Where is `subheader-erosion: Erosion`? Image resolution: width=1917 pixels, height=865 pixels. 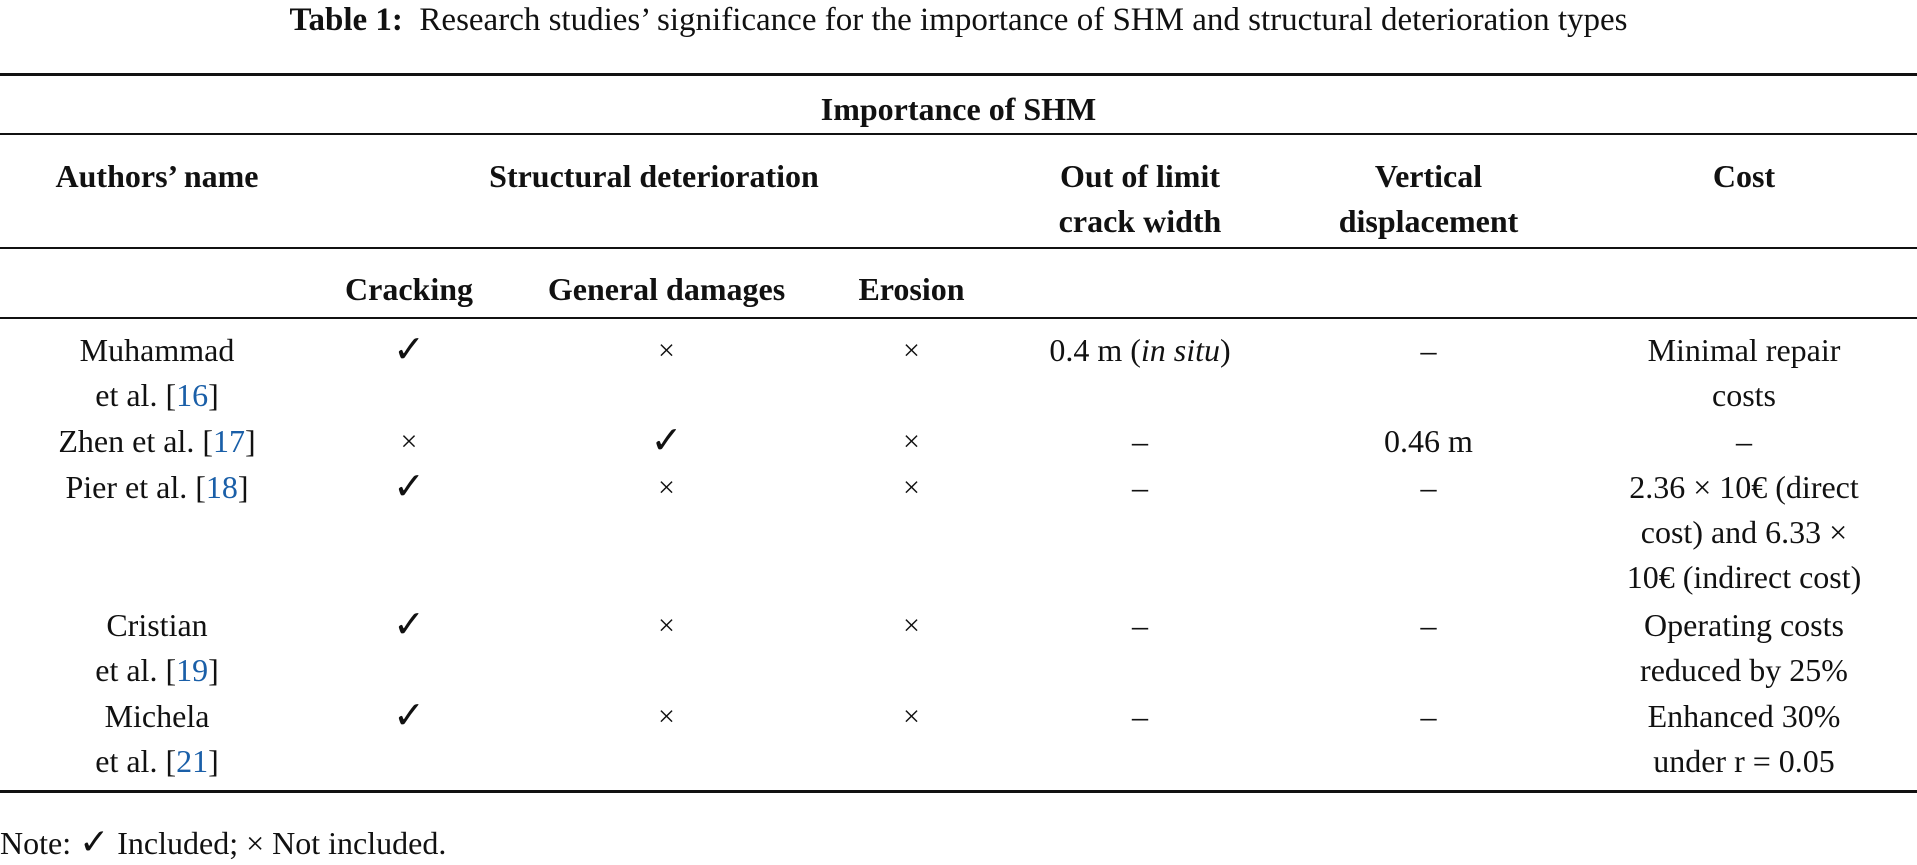 subheader-erosion: Erosion is located at coordinates (911, 289).